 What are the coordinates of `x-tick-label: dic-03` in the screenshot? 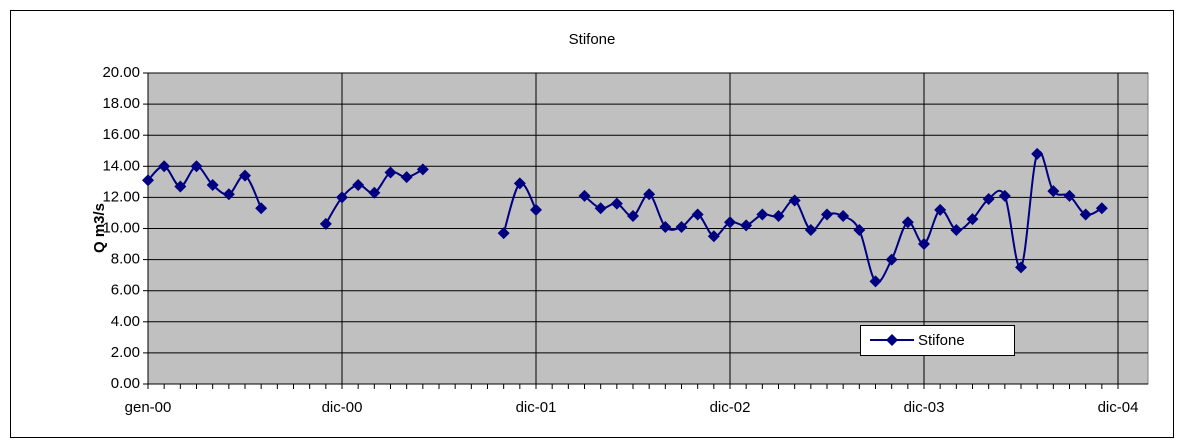 It's located at (924, 407).